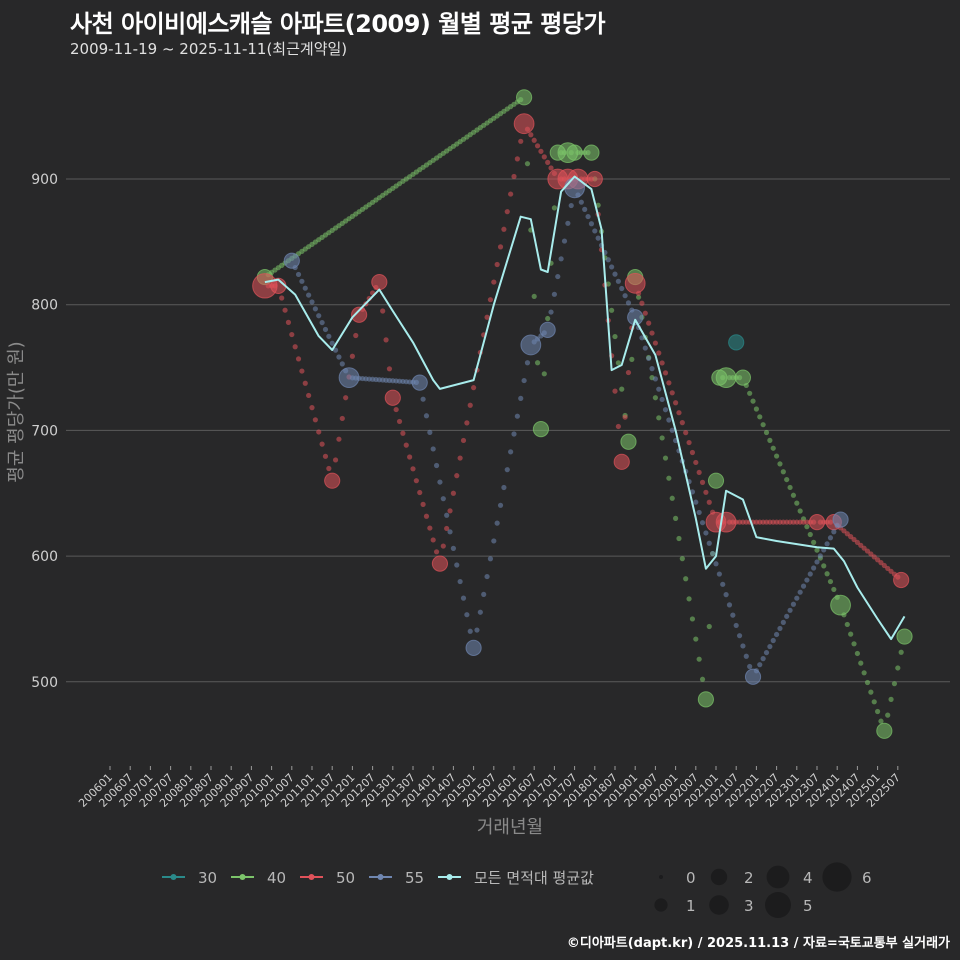 This screenshot has height=960, width=960. I want to click on svg-text: 4, so click(808, 878).